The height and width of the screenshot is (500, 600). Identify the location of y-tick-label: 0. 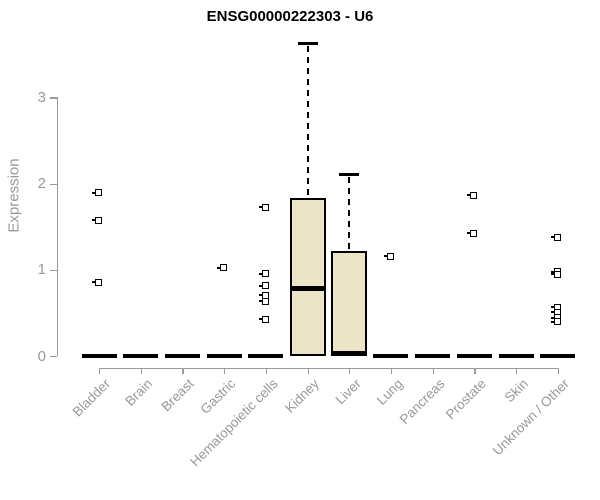
(41, 356).